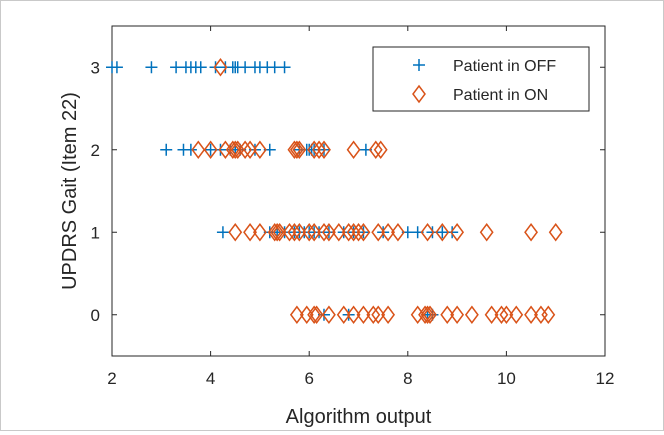 Image resolution: width=664 pixels, height=435 pixels. I want to click on x-tick-label: 8, so click(407, 378).